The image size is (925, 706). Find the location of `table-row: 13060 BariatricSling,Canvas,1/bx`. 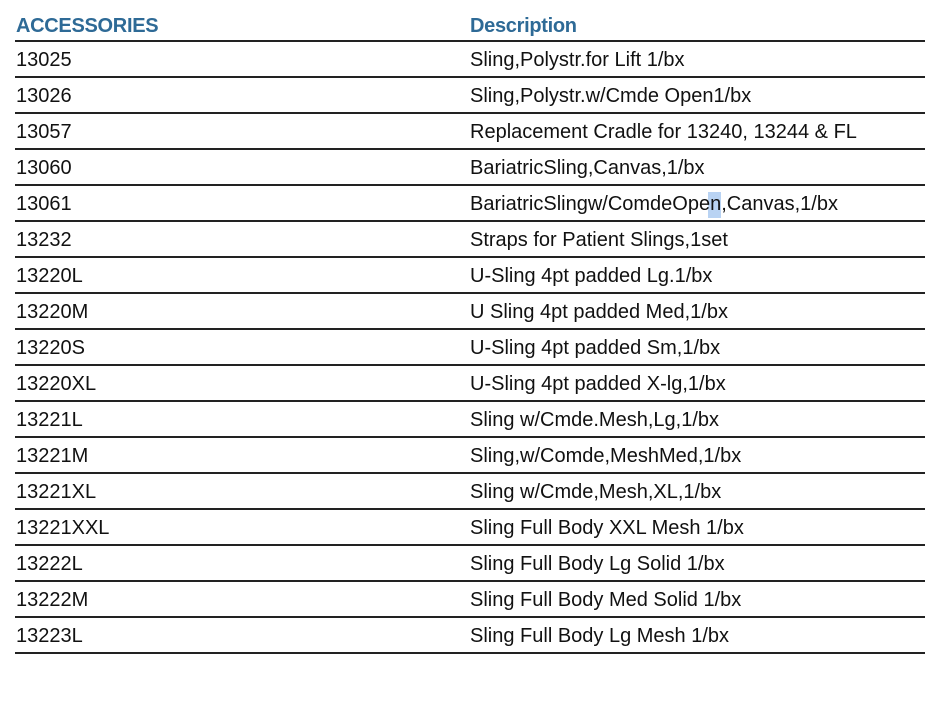

table-row: 13060 BariatricSling,Canvas,1/bx is located at coordinates (470, 168).